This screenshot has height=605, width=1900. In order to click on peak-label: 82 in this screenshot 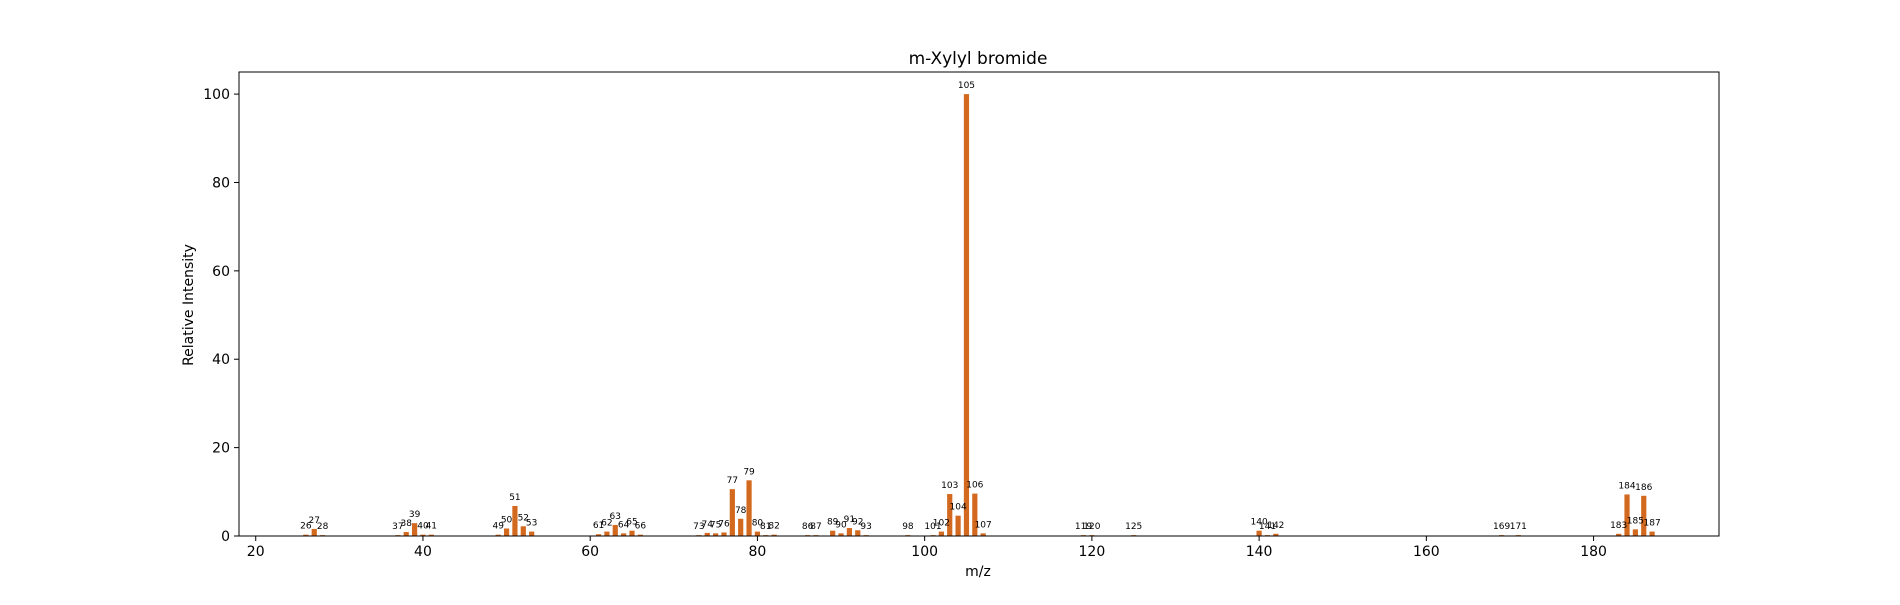, I will do `click(773, 527)`.